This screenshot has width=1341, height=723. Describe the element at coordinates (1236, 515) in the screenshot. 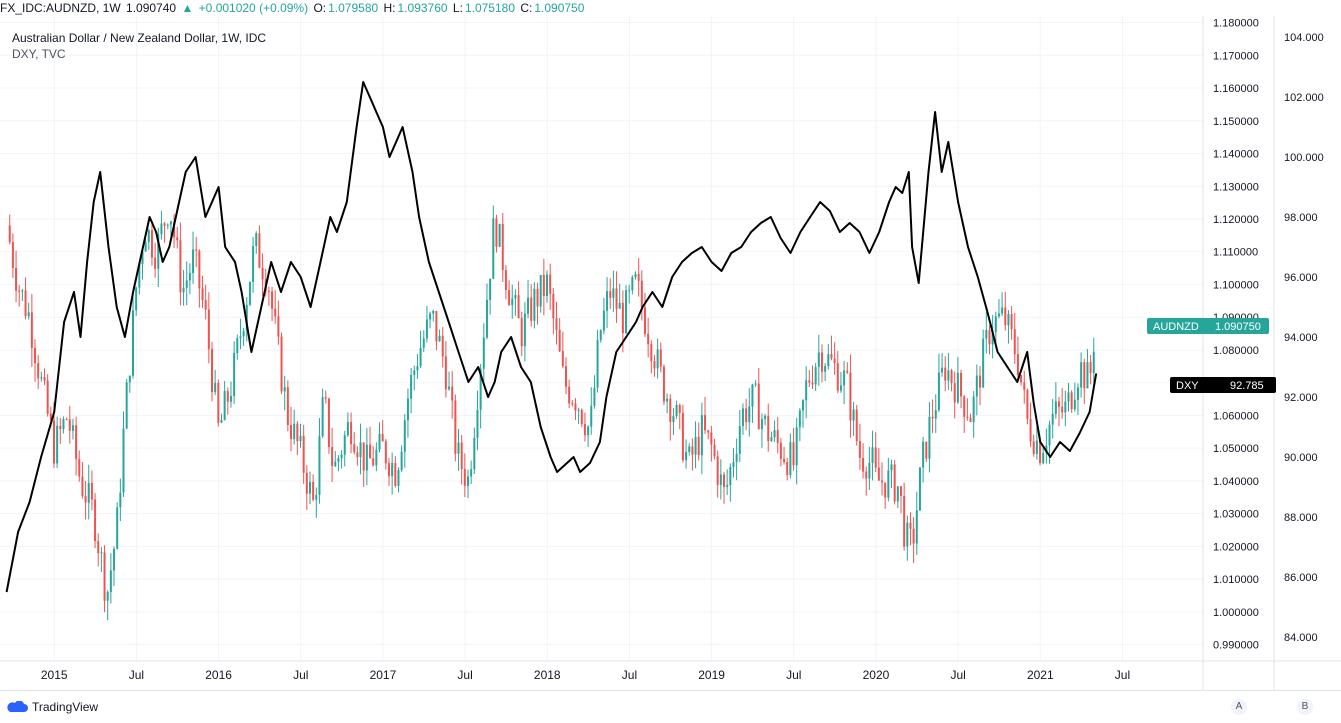

I see `left-axis-tick-label: 1.030000` at that location.